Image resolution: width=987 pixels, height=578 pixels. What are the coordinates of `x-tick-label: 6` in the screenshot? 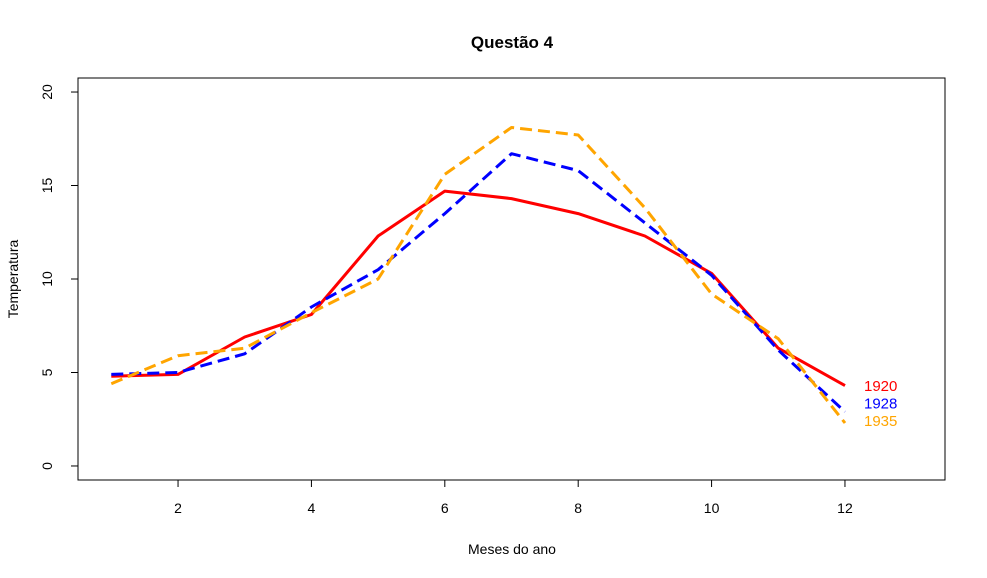 It's located at (445, 508).